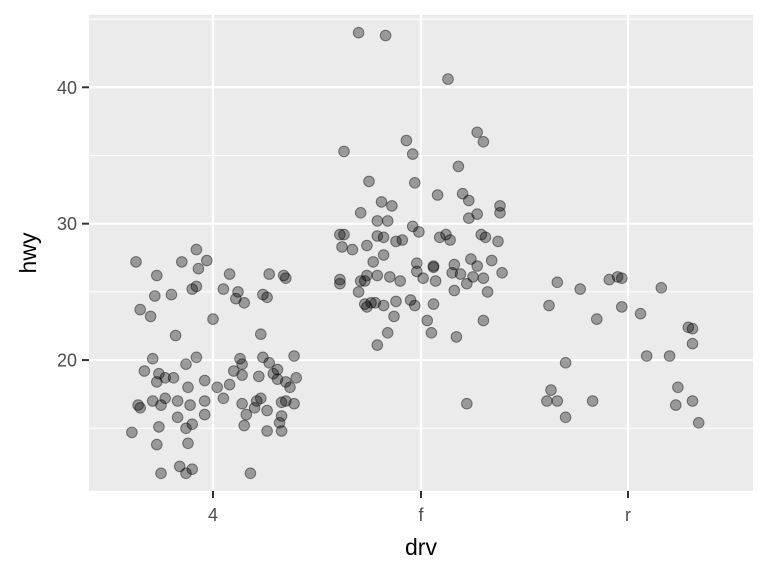 The width and height of the screenshot is (768, 576). Describe the element at coordinates (67, 361) in the screenshot. I see `y-tick-label: 20` at that location.